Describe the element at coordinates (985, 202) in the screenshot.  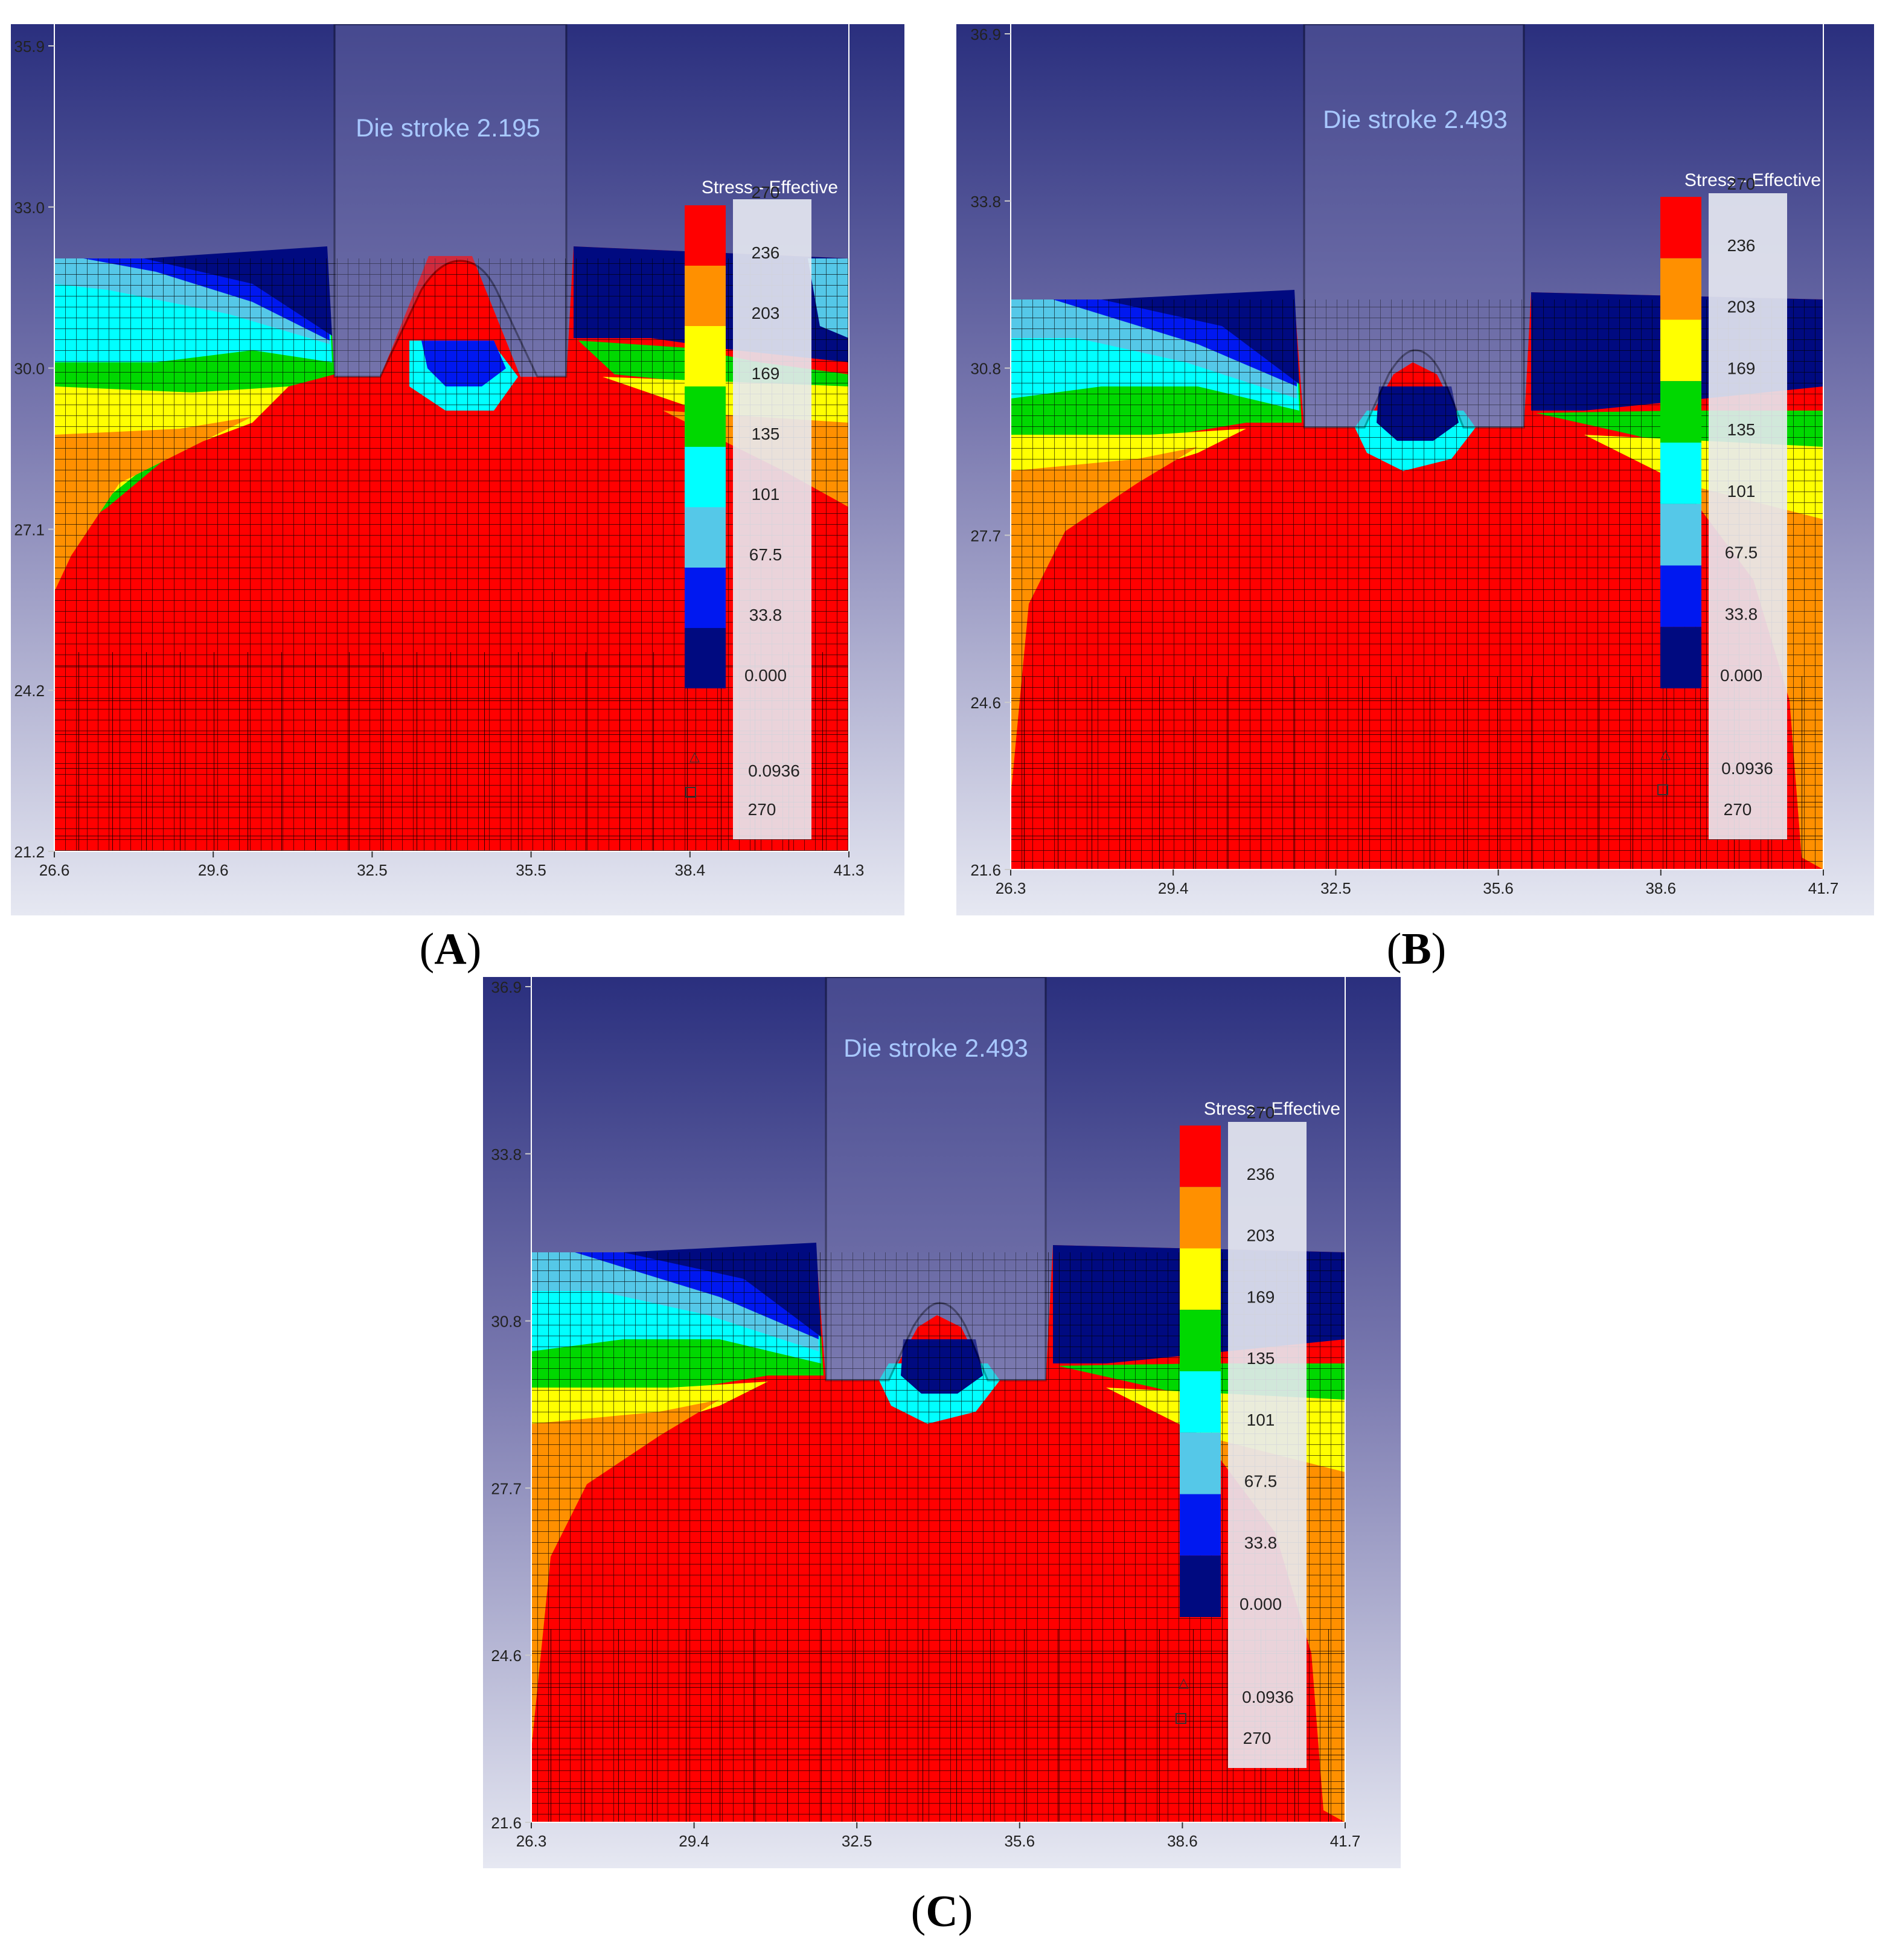
I see `y-tick-label: 33.8` at that location.